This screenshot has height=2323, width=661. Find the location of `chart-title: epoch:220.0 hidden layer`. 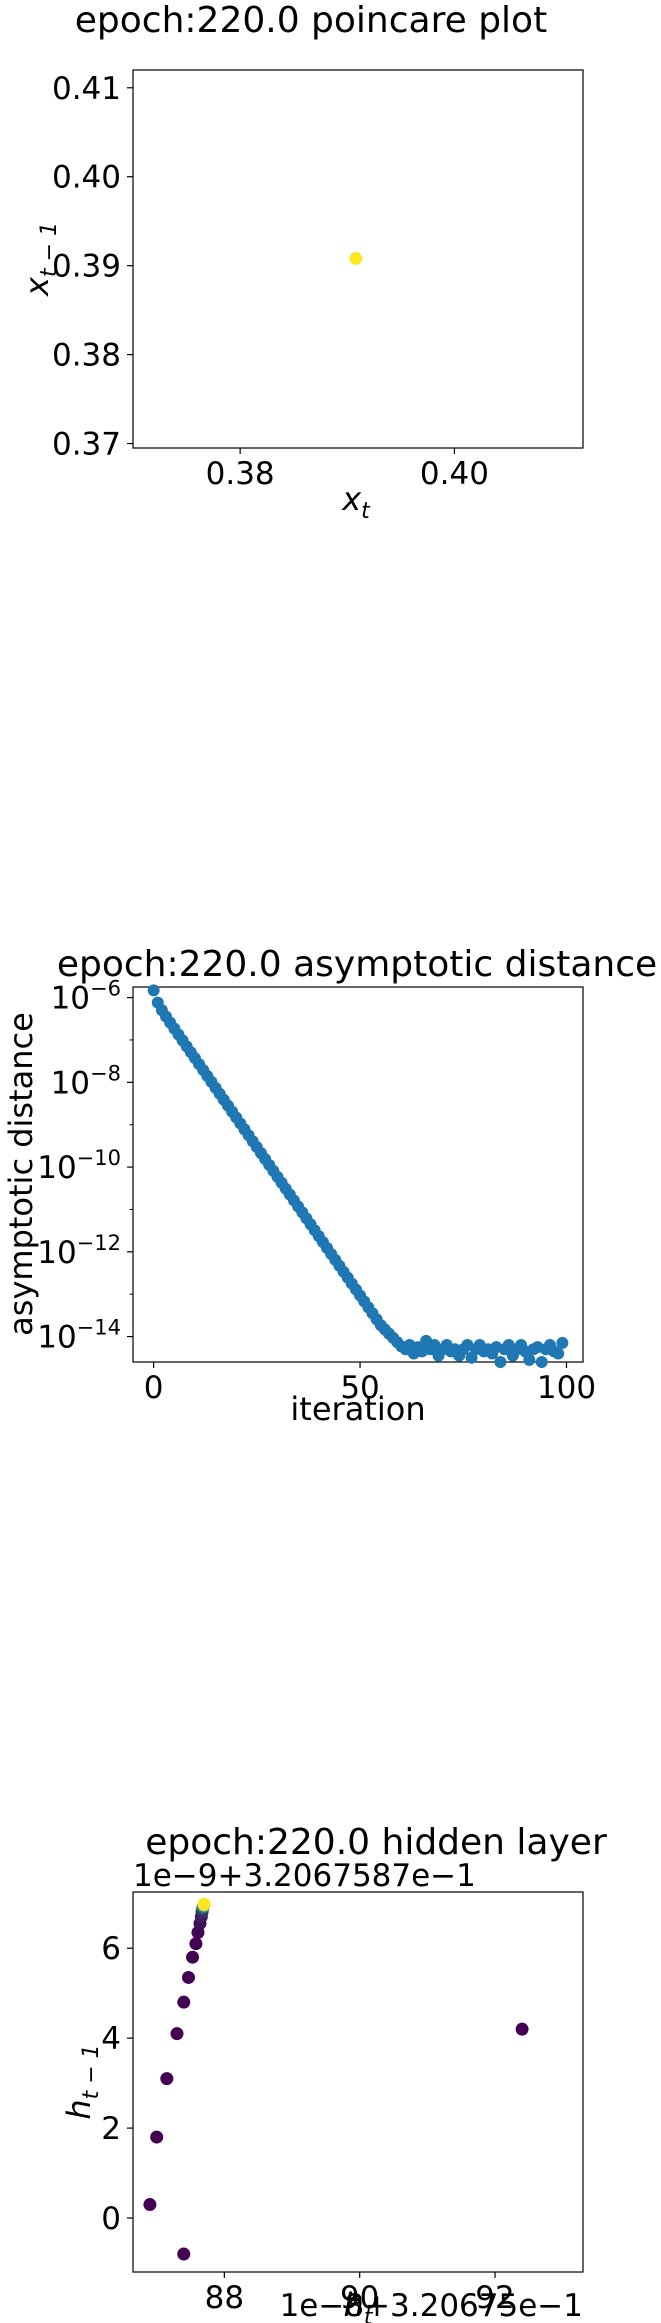

chart-title: epoch:220.0 hidden layer is located at coordinates (376, 1842).